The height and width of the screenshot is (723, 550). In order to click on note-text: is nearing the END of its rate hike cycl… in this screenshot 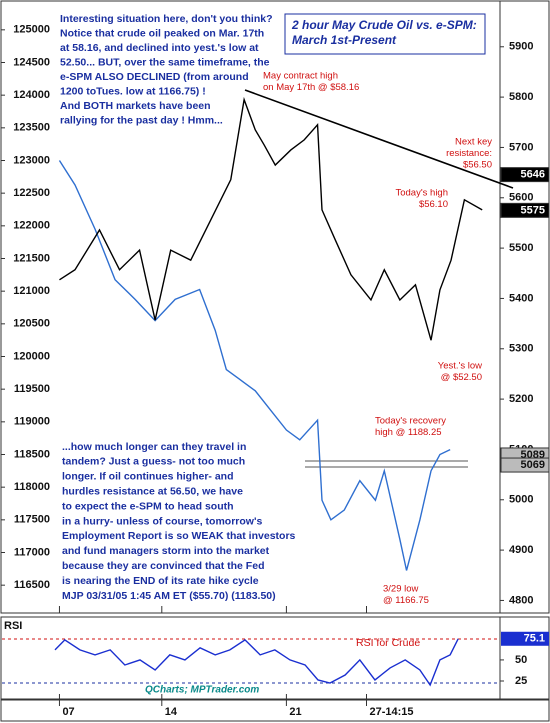, I will do `click(160, 581)`.